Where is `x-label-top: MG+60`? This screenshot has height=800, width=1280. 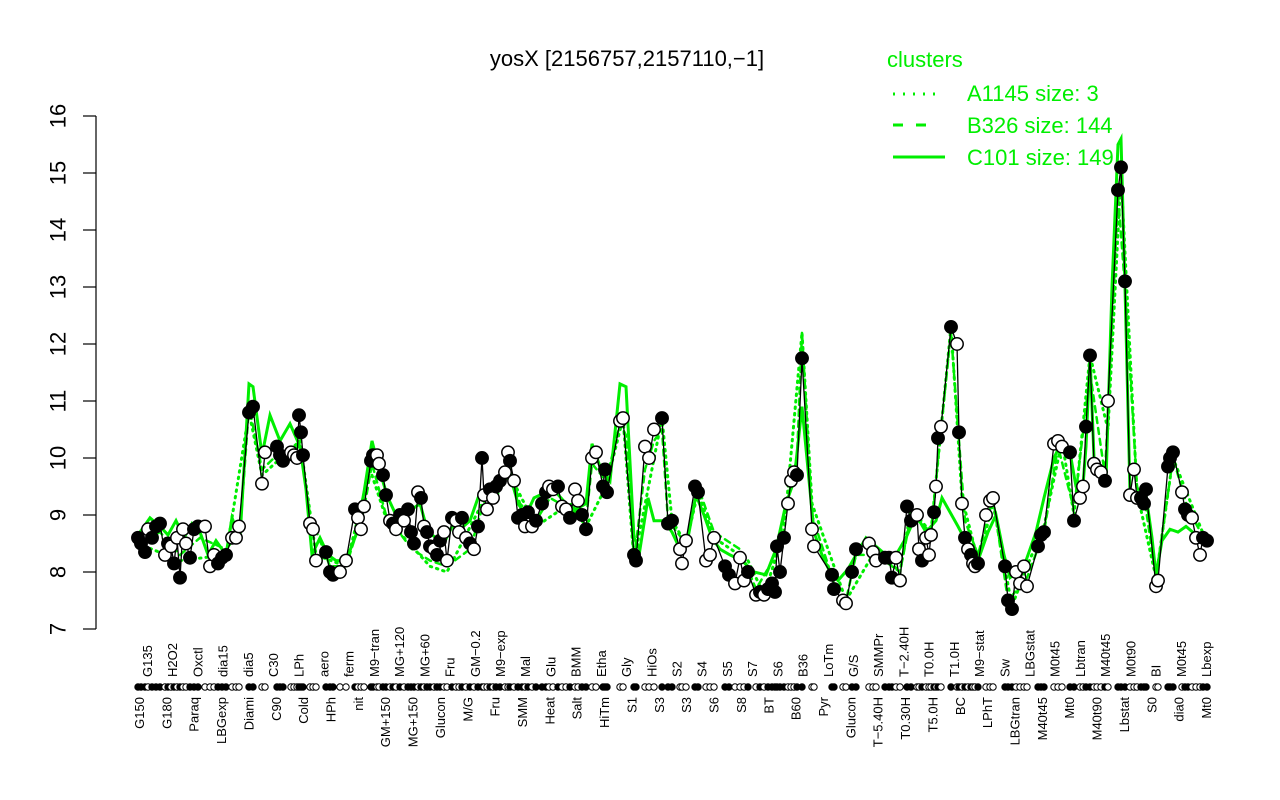 x-label-top: MG+60 is located at coordinates (424, 655).